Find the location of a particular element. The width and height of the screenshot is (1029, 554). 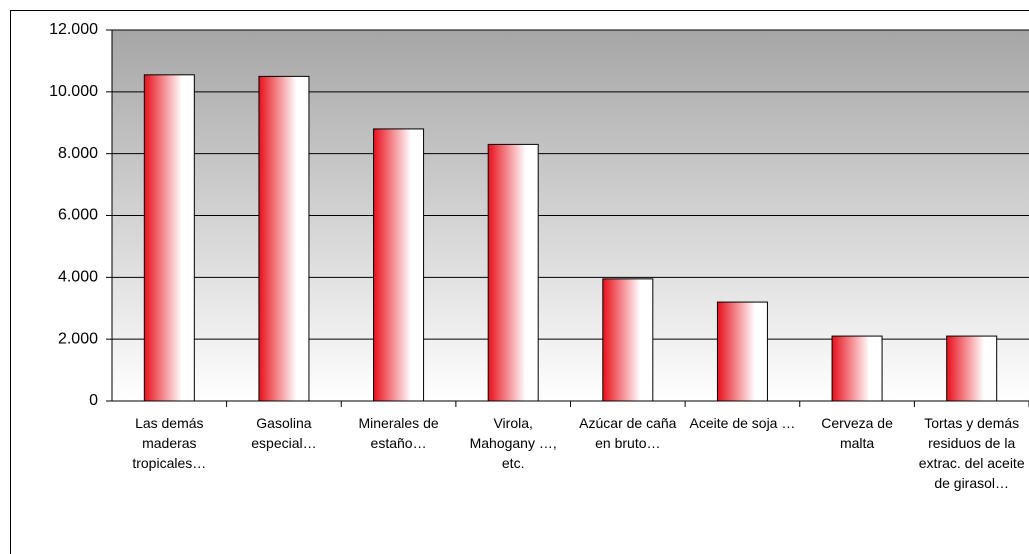

y-tick-label: 2.000 is located at coordinates (78, 338).